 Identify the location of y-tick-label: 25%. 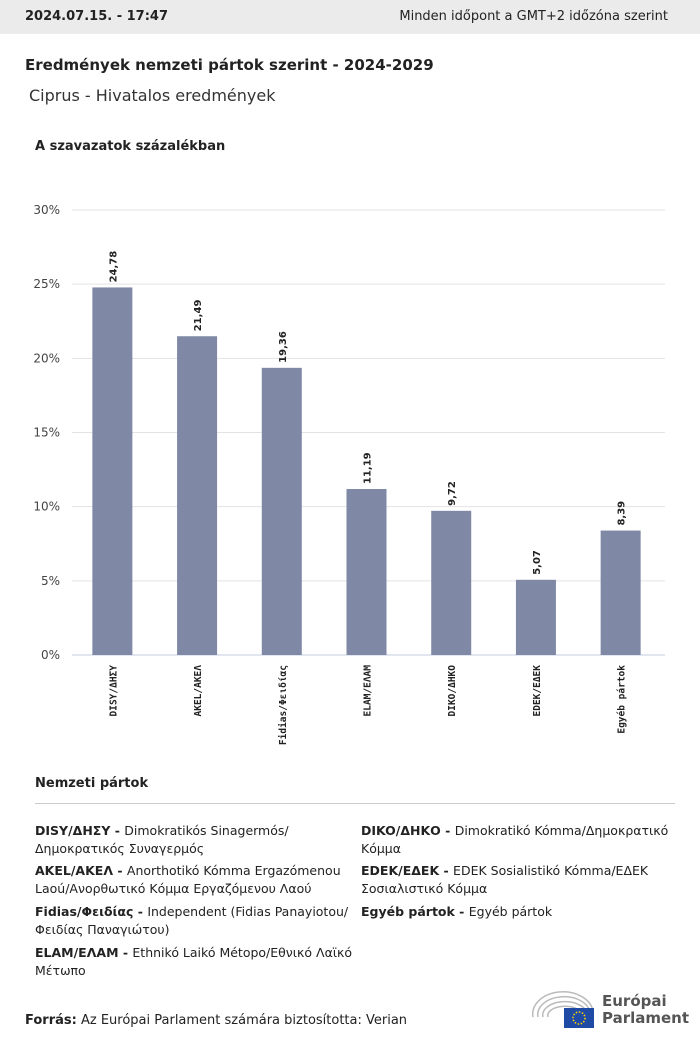
(46, 284).